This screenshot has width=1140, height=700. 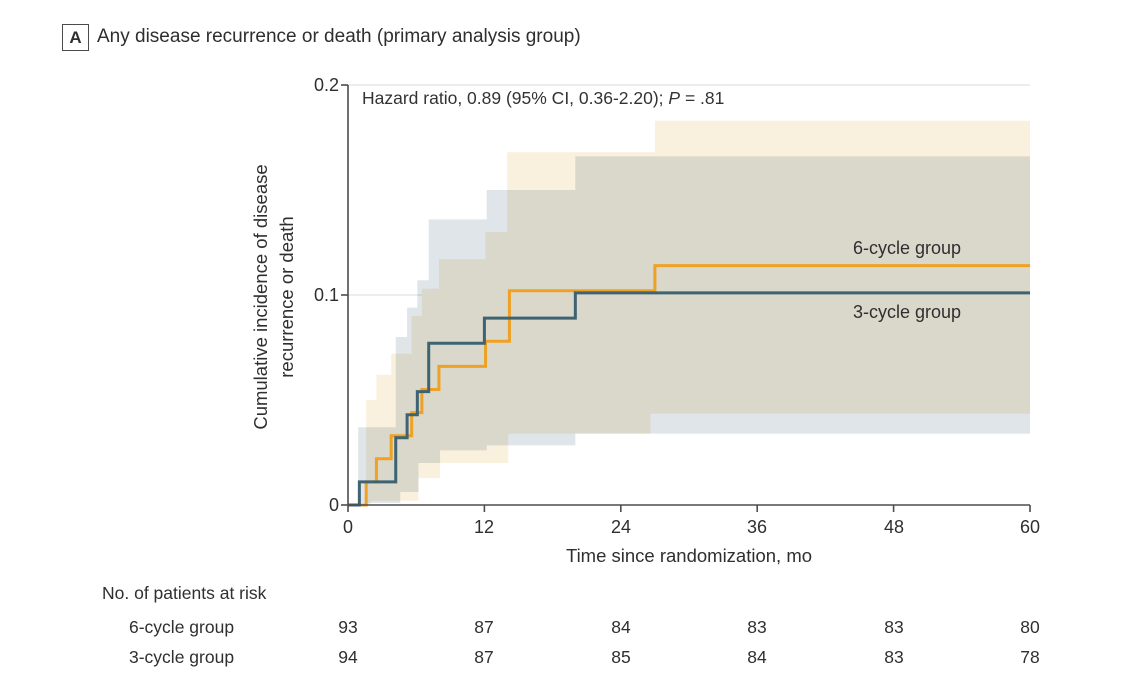 I want to click on risk-row-label-6-cycle: 6-cycle group, so click(x=182, y=627).